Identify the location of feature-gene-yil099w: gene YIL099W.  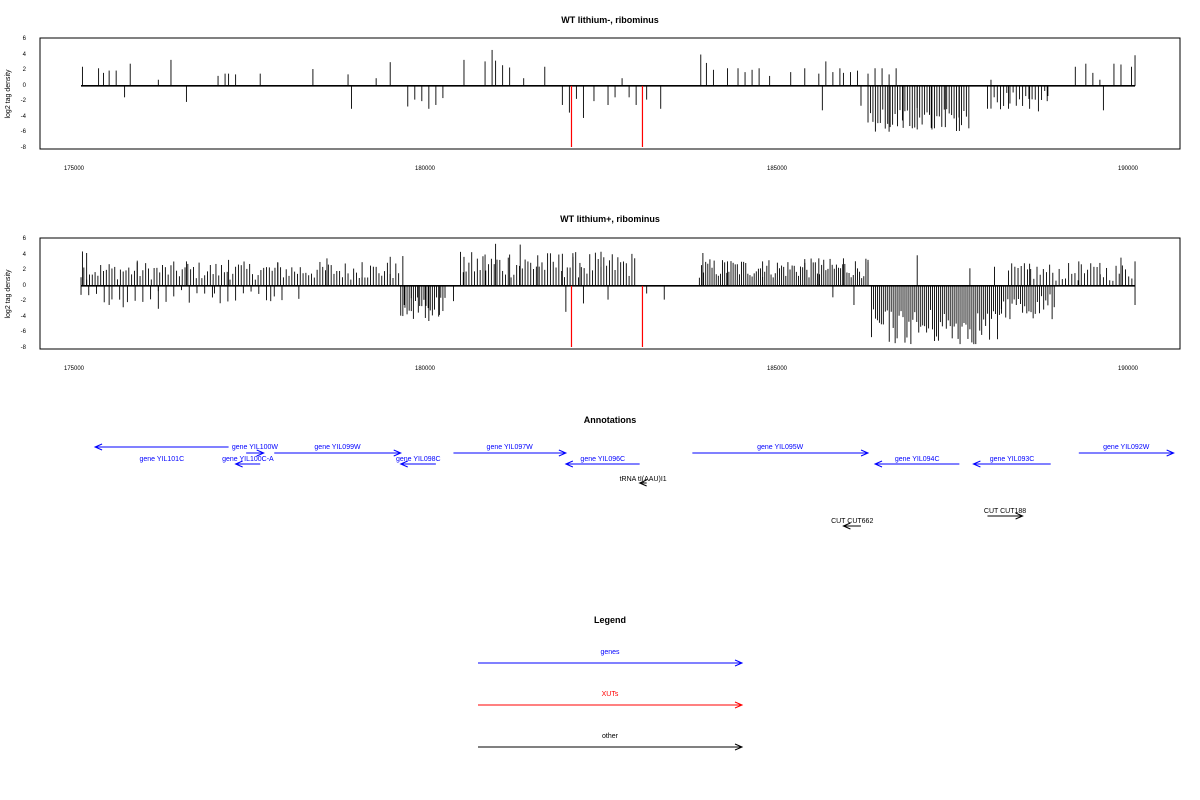
(338, 450).